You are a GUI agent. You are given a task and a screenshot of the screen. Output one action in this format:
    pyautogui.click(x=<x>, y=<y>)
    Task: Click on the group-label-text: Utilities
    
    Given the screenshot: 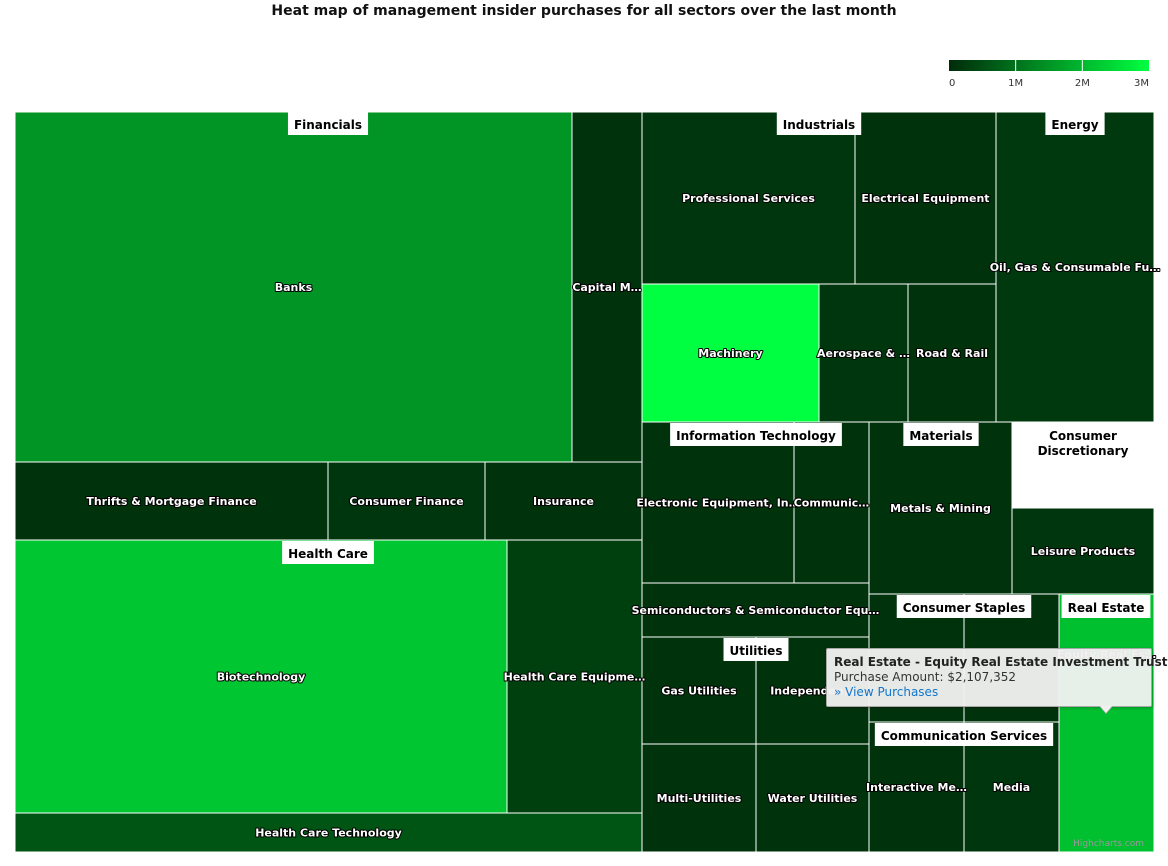 What is the action you would take?
    pyautogui.click(x=756, y=651)
    